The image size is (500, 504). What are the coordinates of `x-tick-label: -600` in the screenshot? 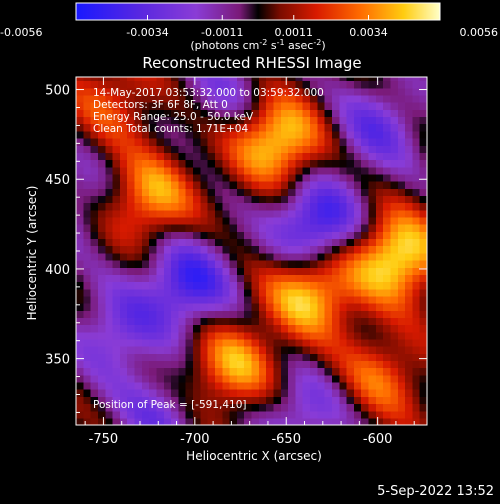 It's located at (378, 439).